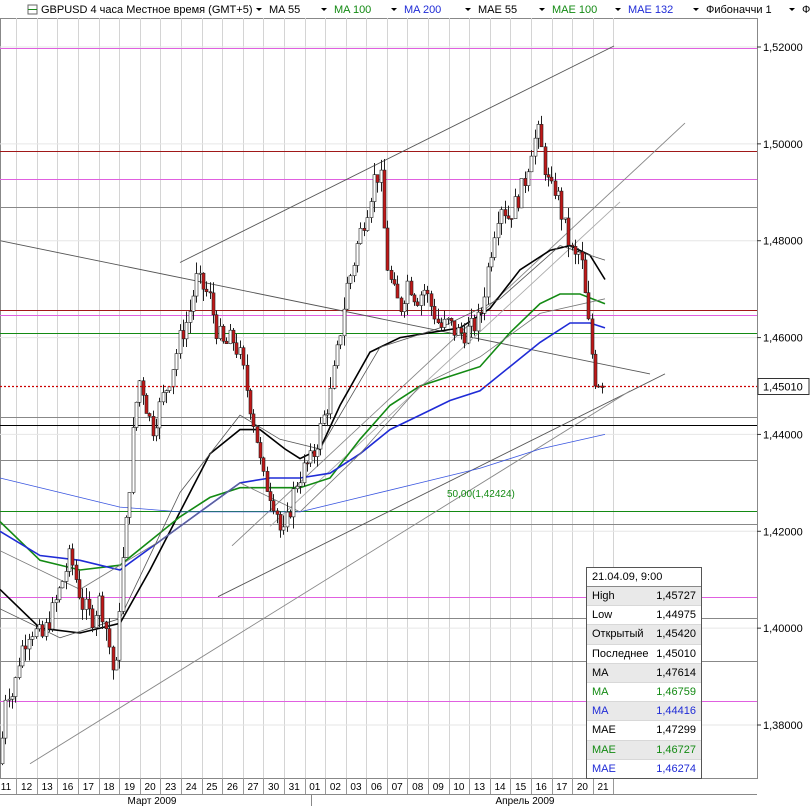 This screenshot has height=811, width=810. I want to click on indicator-label: Фибона, so click(806, 10).